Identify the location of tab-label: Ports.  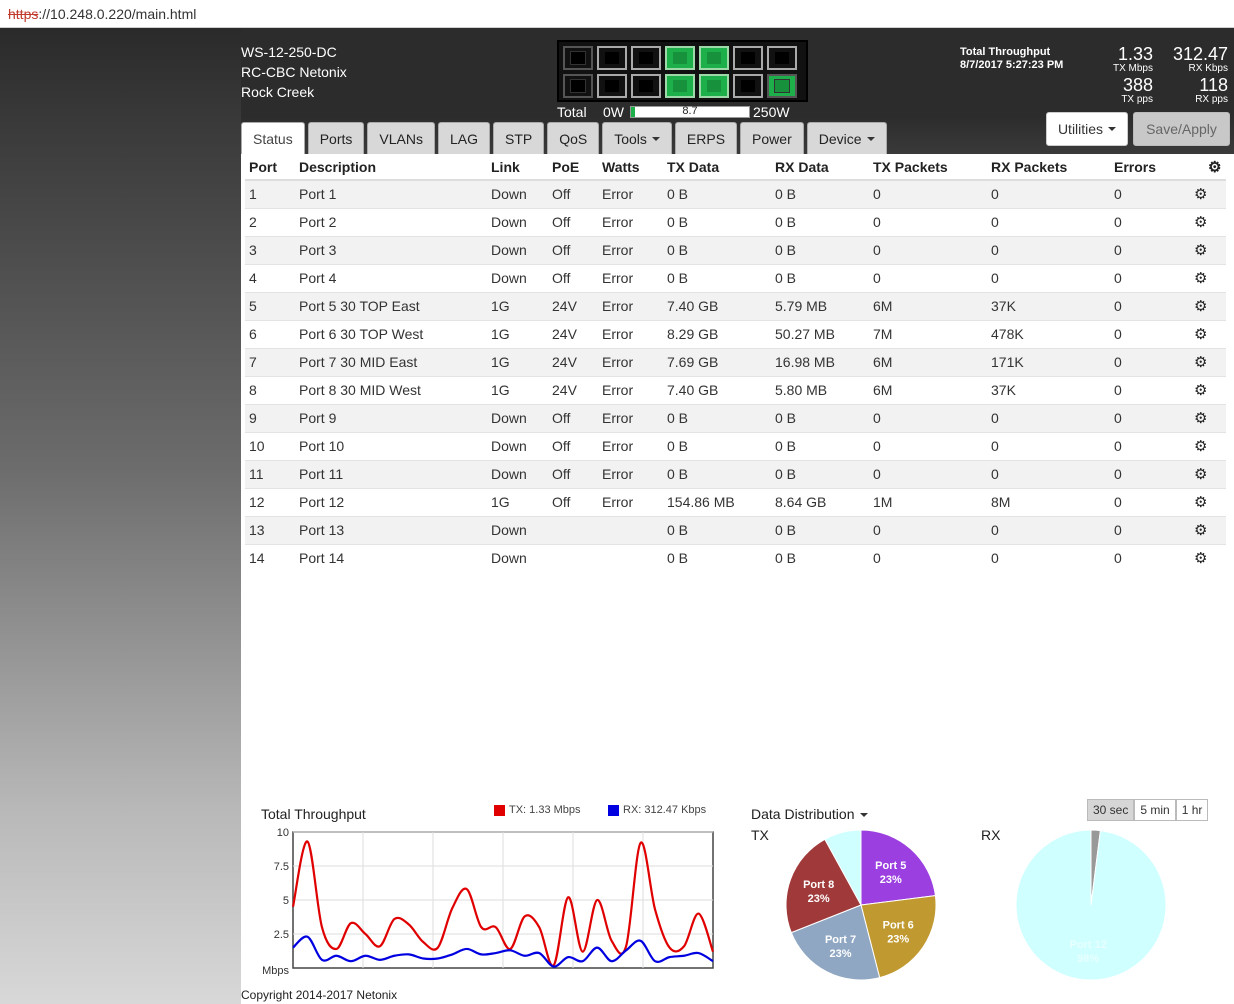
(336, 138).